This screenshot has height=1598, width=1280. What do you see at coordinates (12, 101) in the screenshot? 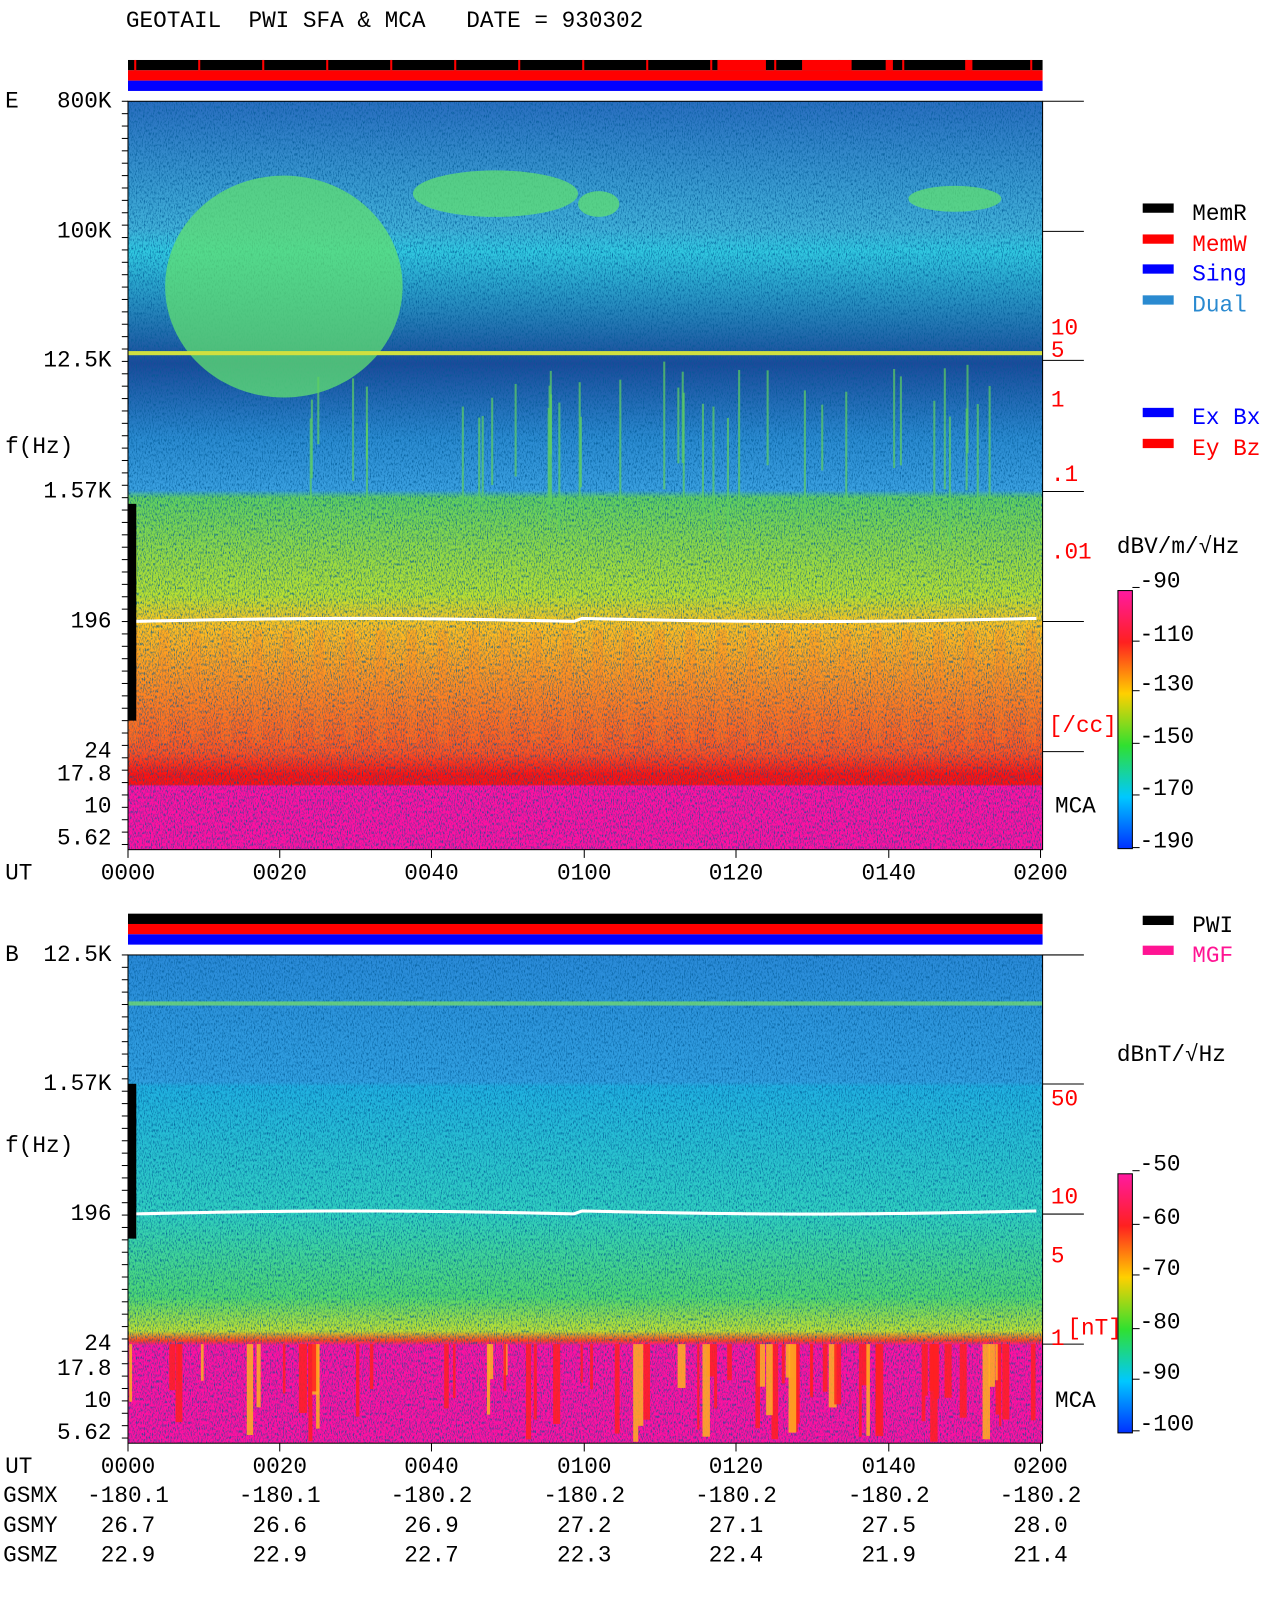
I see `panel-label: E` at bounding box center [12, 101].